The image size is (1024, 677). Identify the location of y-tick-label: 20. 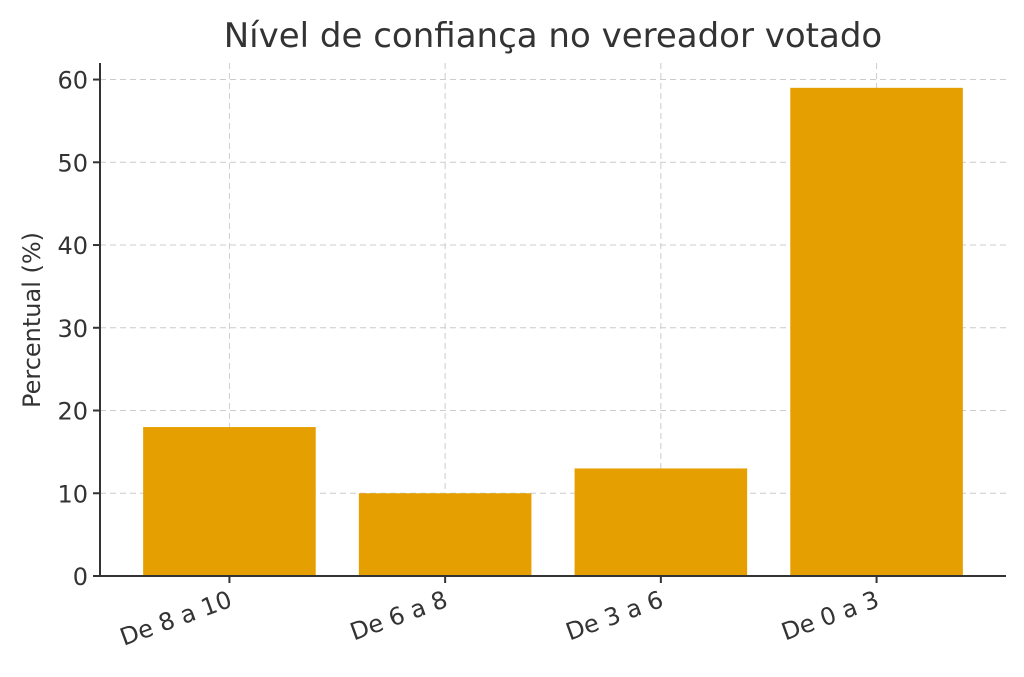
(72, 412).